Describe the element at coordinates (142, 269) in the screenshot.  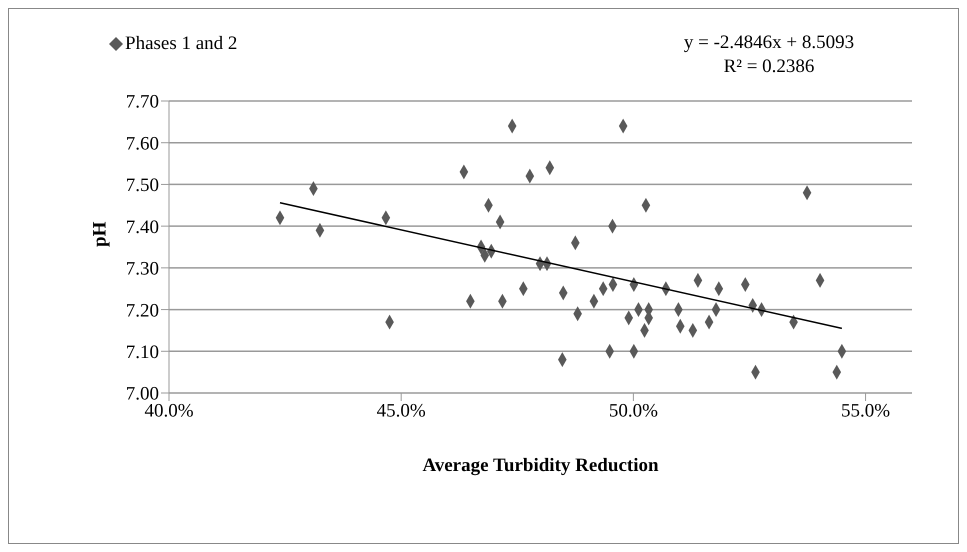
I see `y-tick-label: 7.30` at that location.